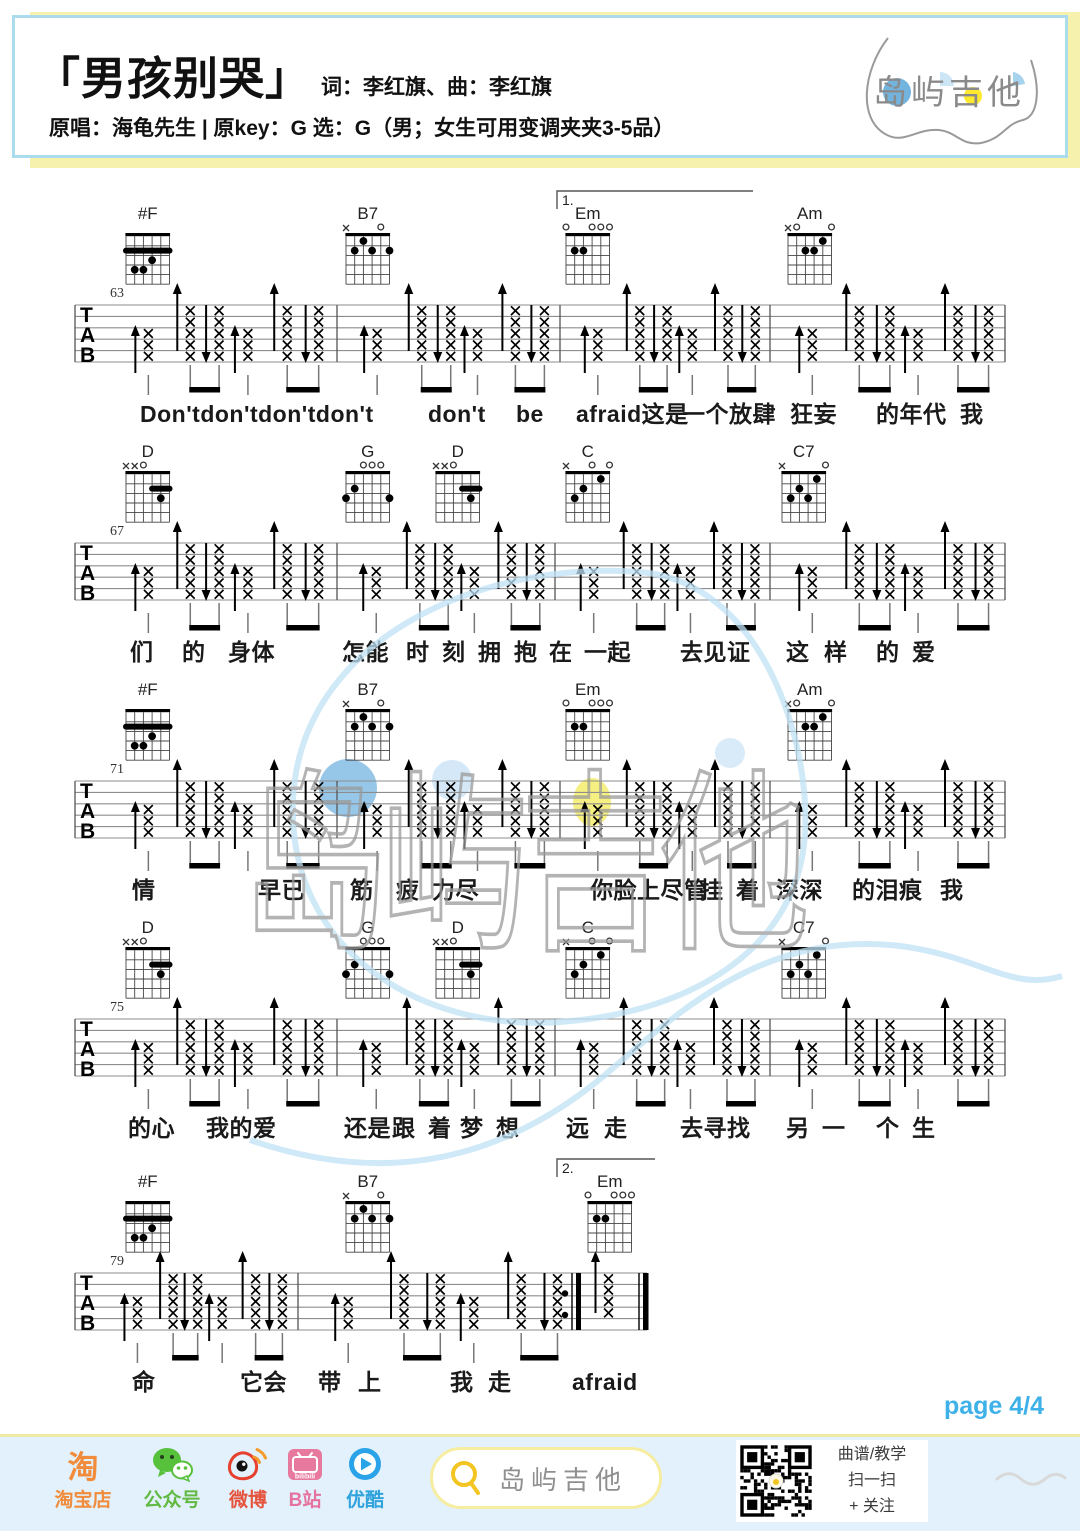 This screenshot has height=1531, width=1080. Describe the element at coordinates (563, 1479) in the screenshot. I see `search-text: 岛屿吉他` at that location.